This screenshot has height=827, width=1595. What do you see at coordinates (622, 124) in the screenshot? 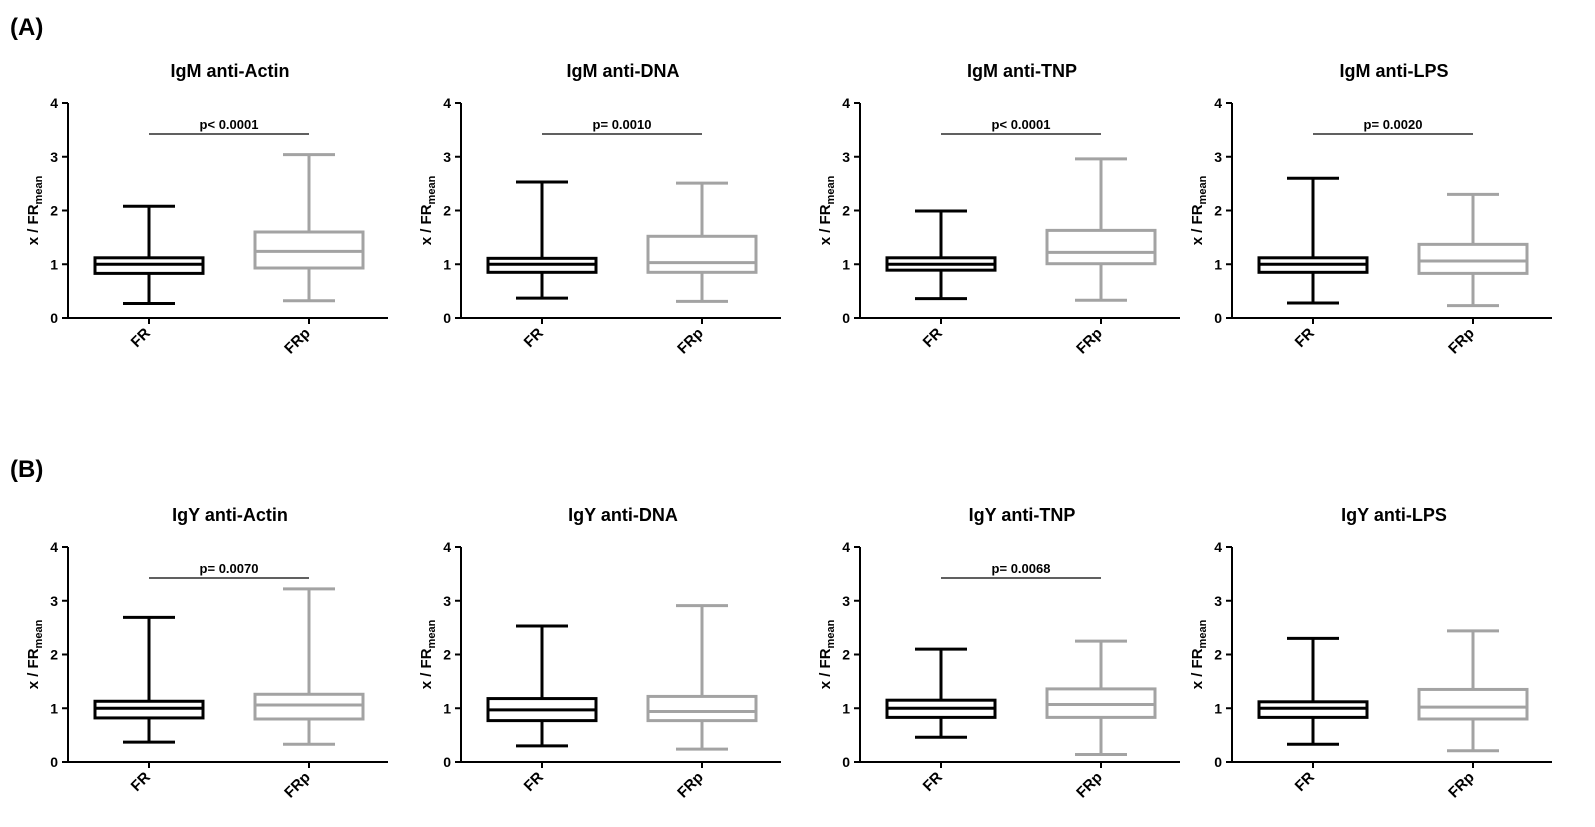
I see `p-value-label: p= 0.0010` at bounding box center [622, 124].